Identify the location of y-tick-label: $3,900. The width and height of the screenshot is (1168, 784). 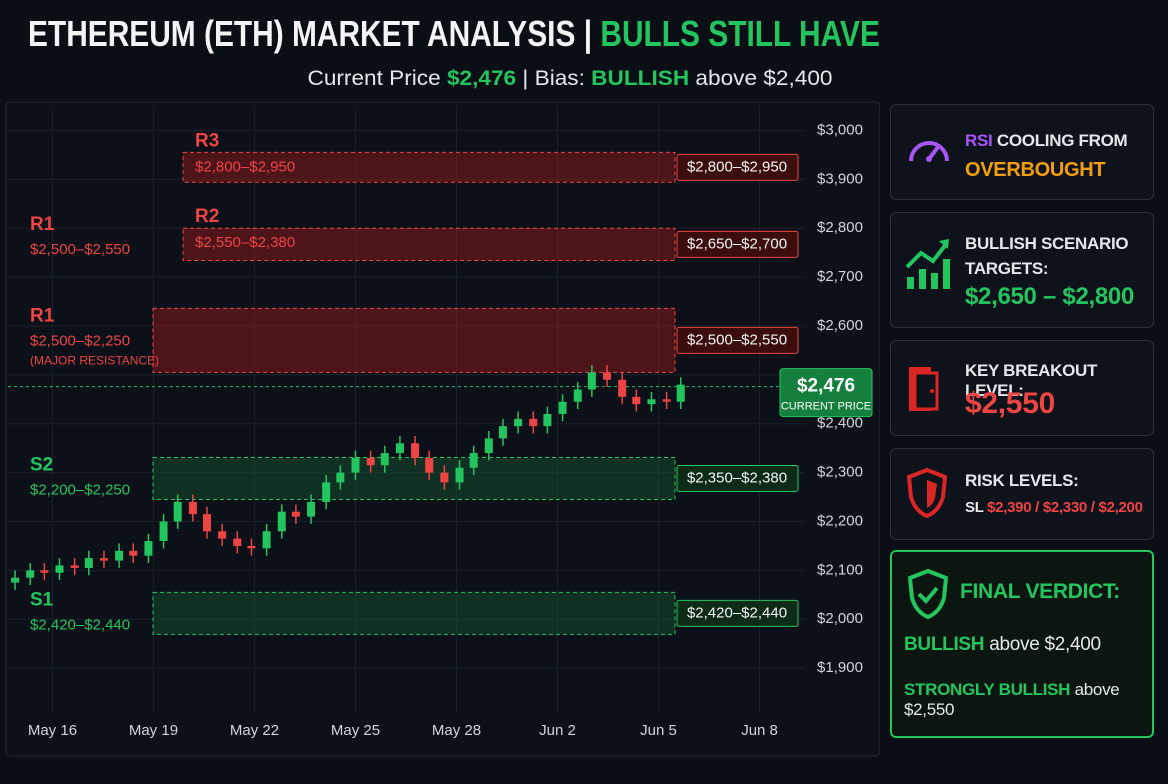
(840, 178).